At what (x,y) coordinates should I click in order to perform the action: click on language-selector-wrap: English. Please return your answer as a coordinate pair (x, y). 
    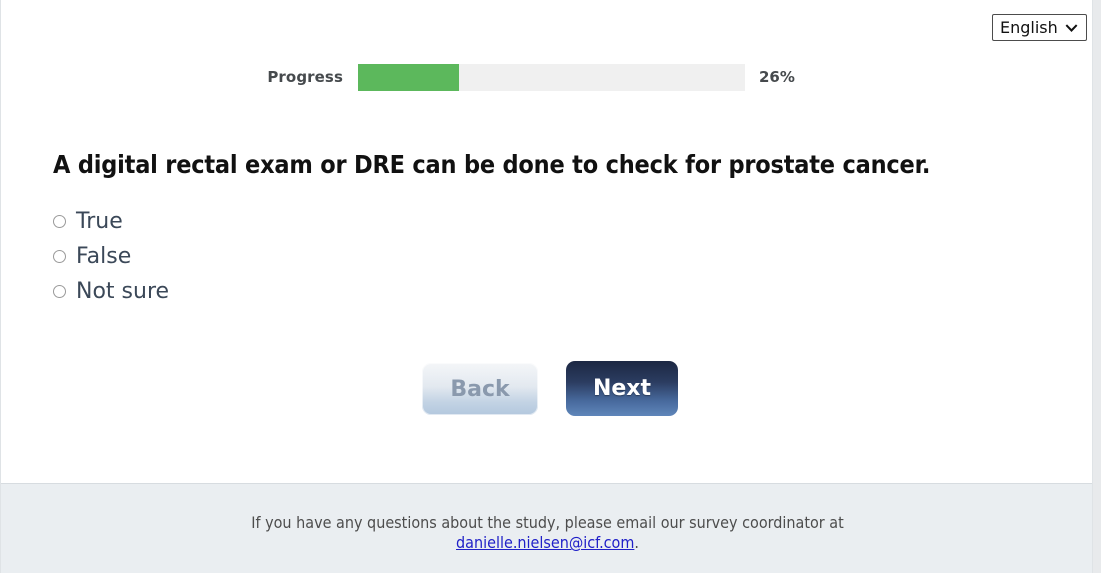
    Looking at the image, I should click on (1039, 27).